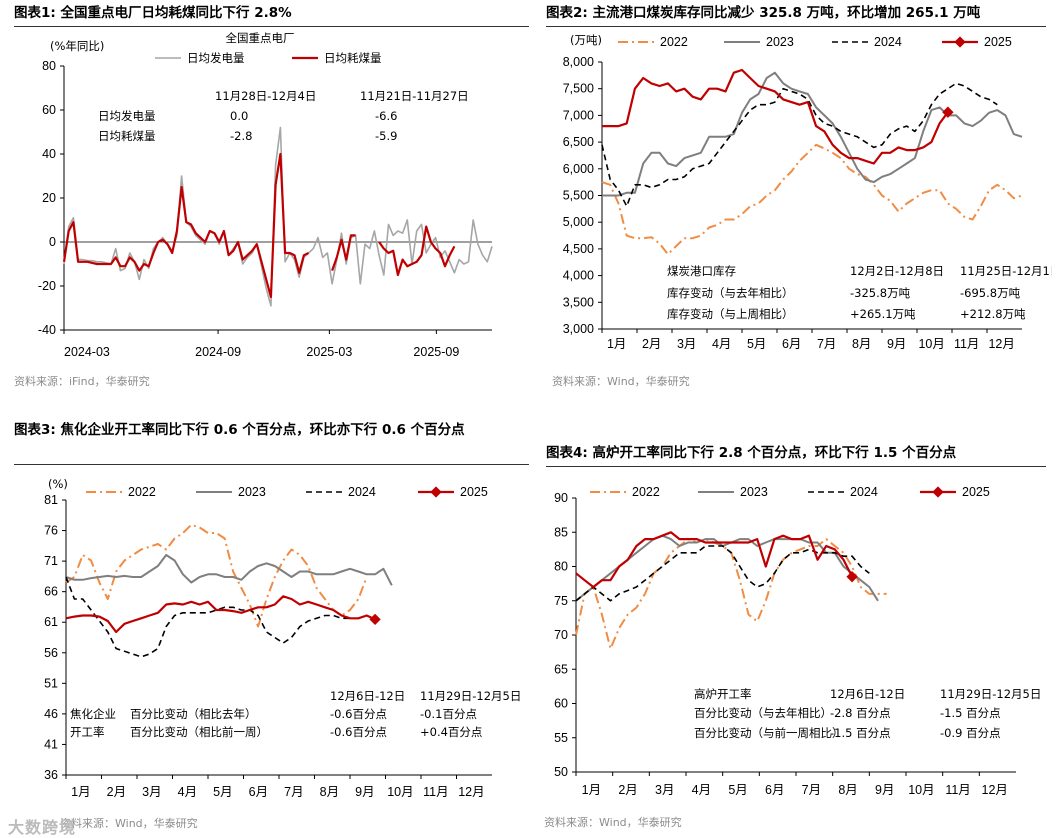 The height and width of the screenshot is (838, 1056). I want to click on chart4-title-rule, so click(796, 466).